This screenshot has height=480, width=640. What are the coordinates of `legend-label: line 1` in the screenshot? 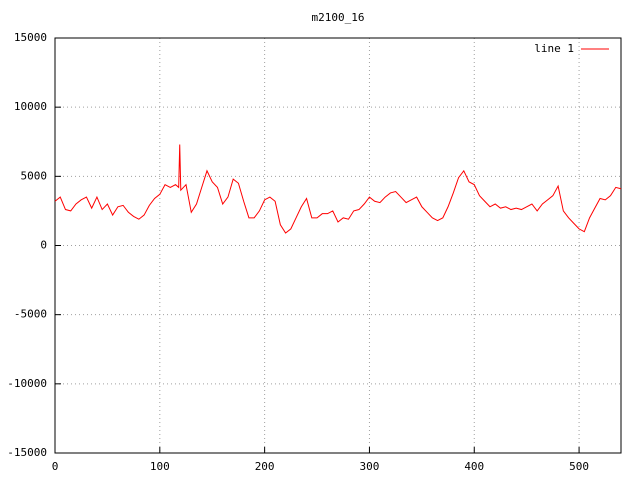 It's located at (554, 48).